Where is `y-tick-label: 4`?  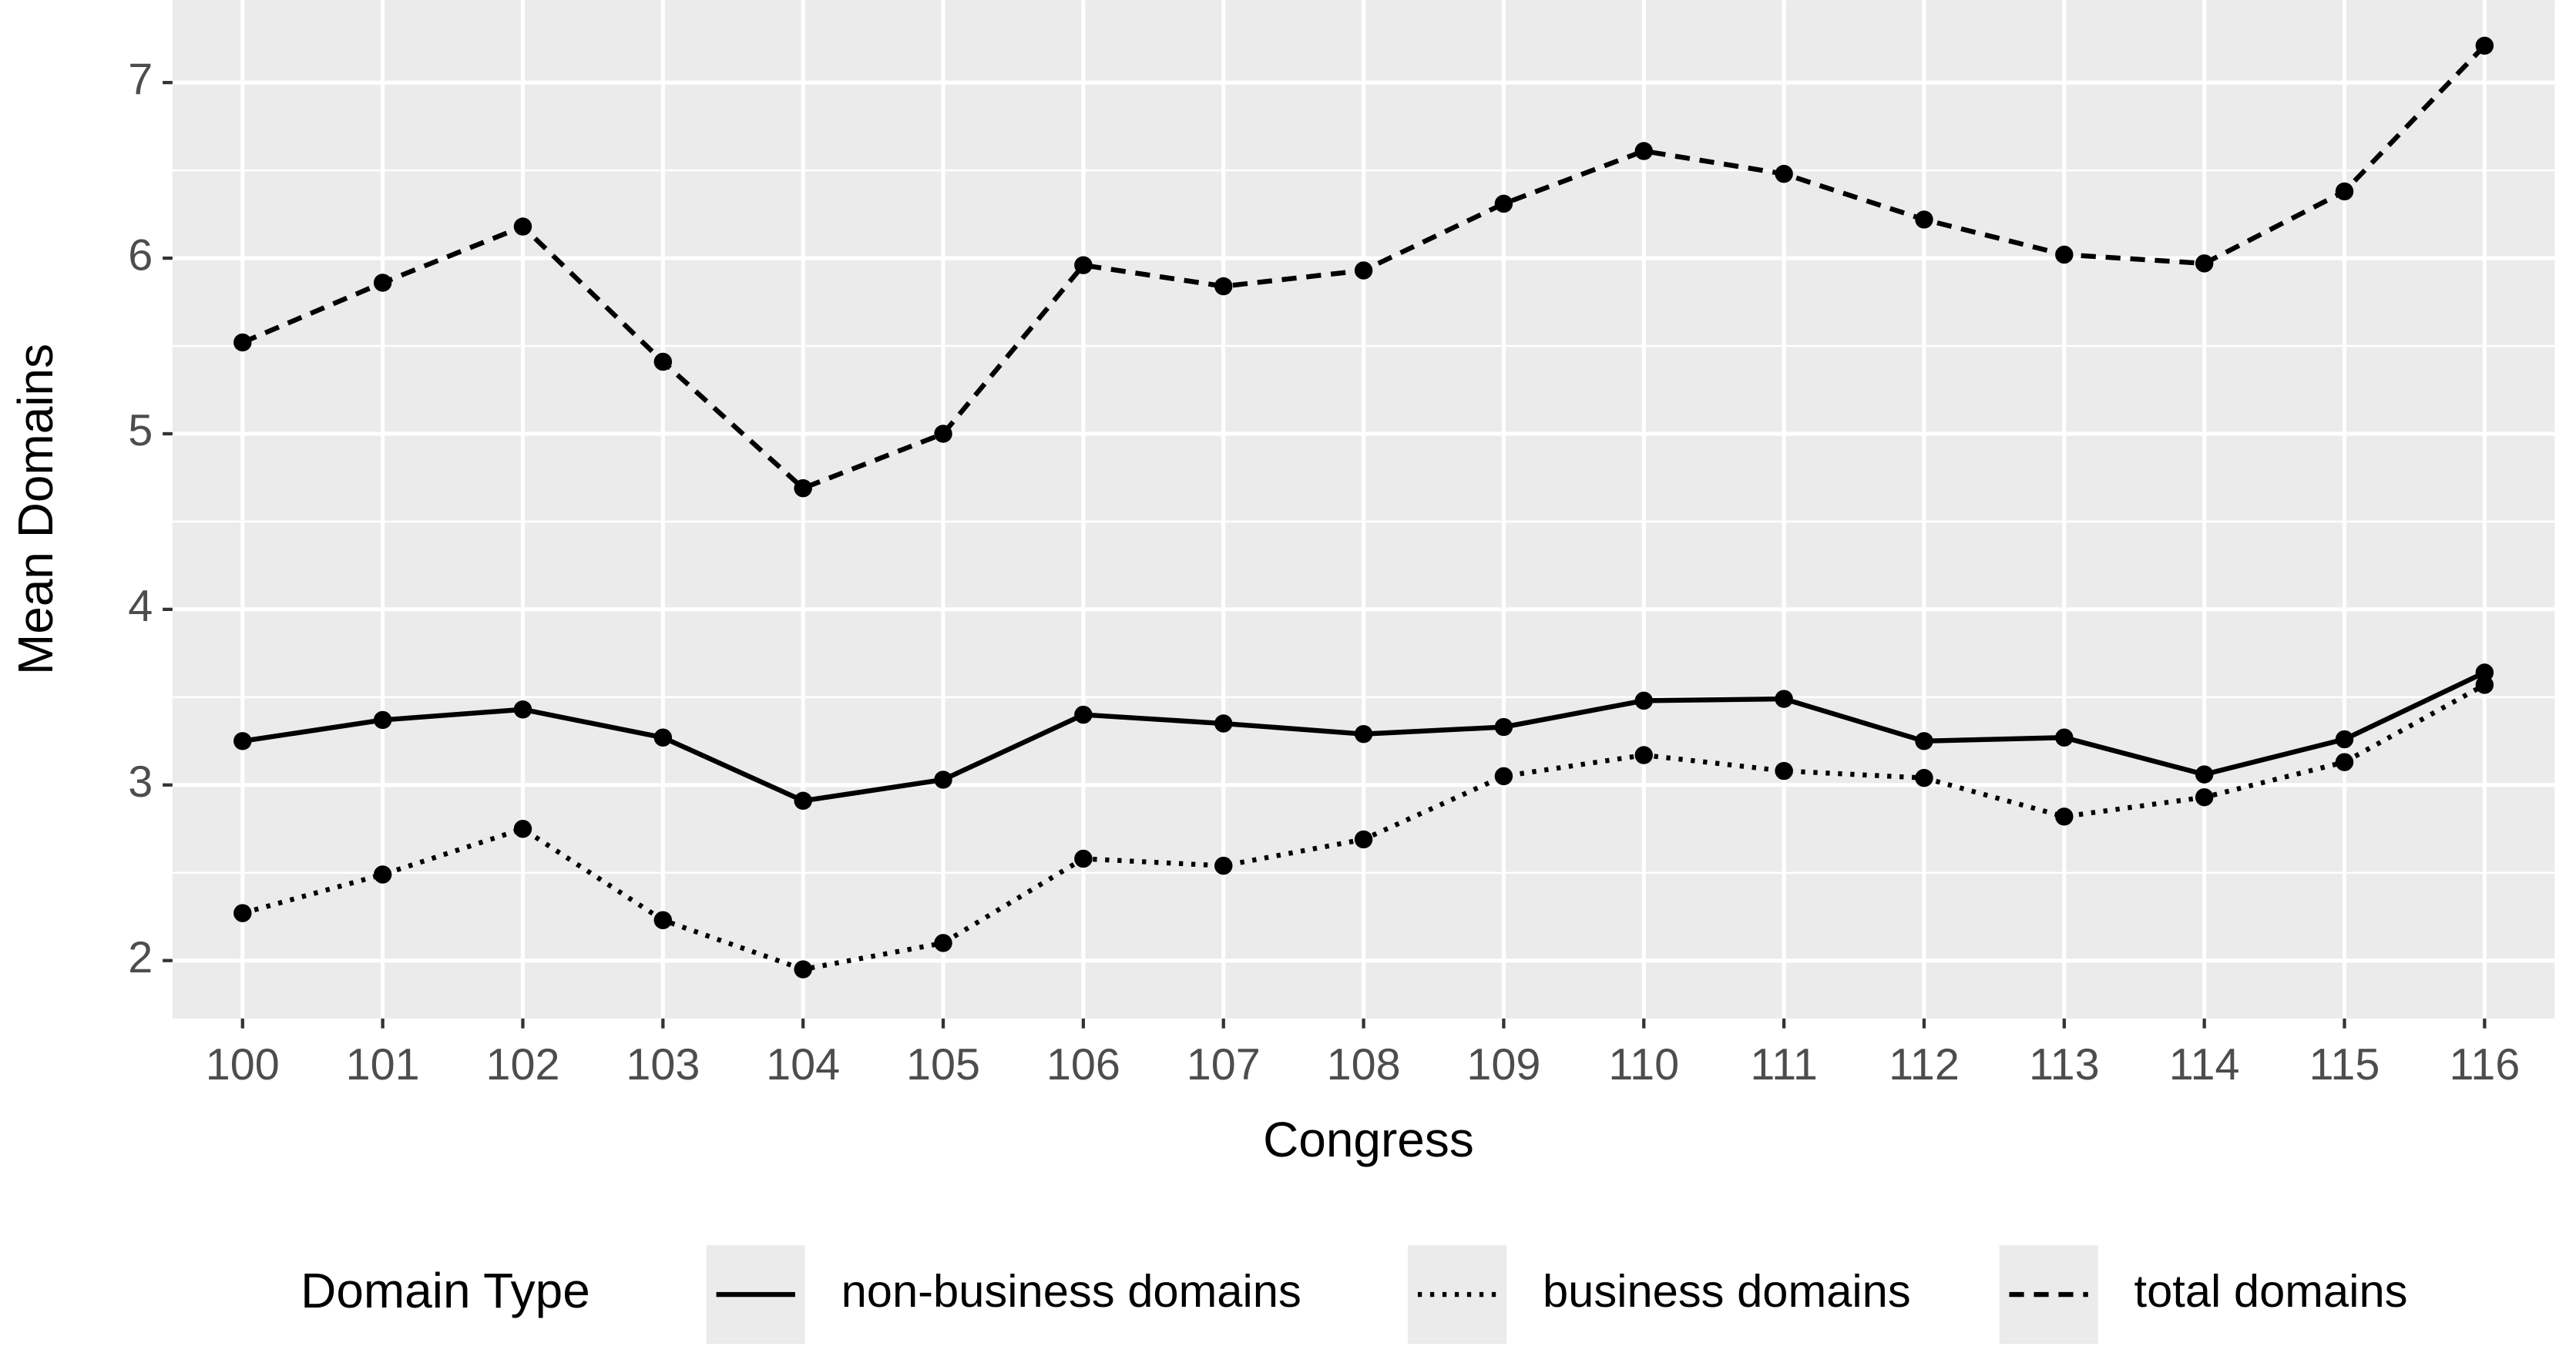
y-tick-label: 4 is located at coordinates (140, 606).